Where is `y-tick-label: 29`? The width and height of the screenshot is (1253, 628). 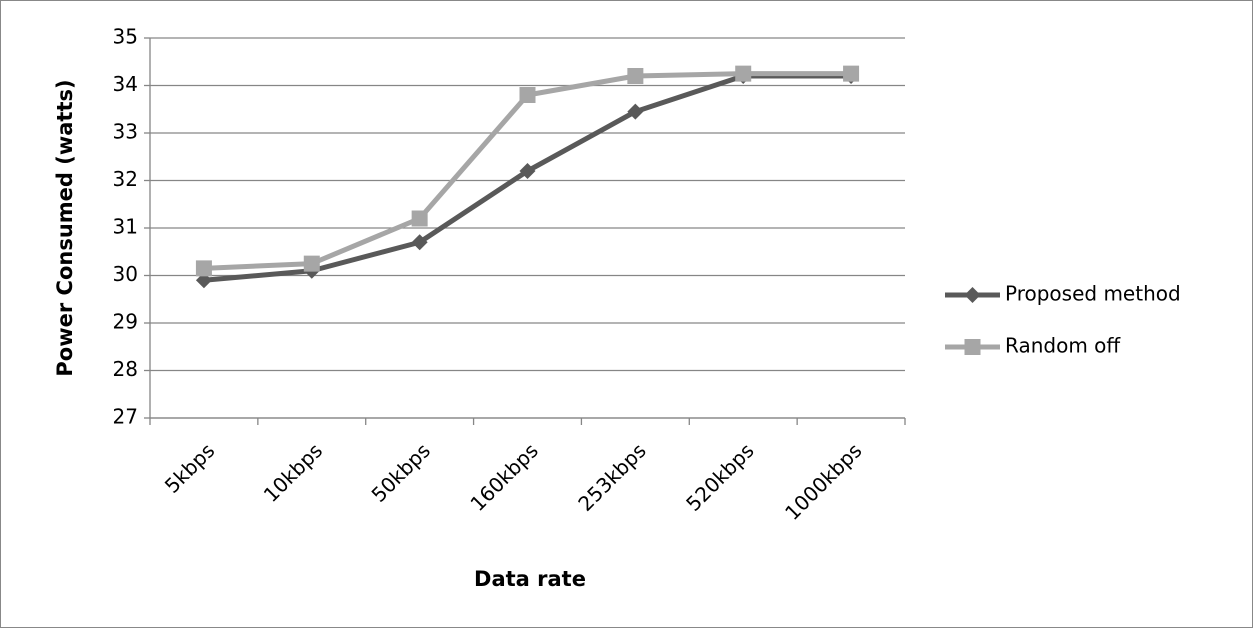 y-tick-label: 29 is located at coordinates (125, 322).